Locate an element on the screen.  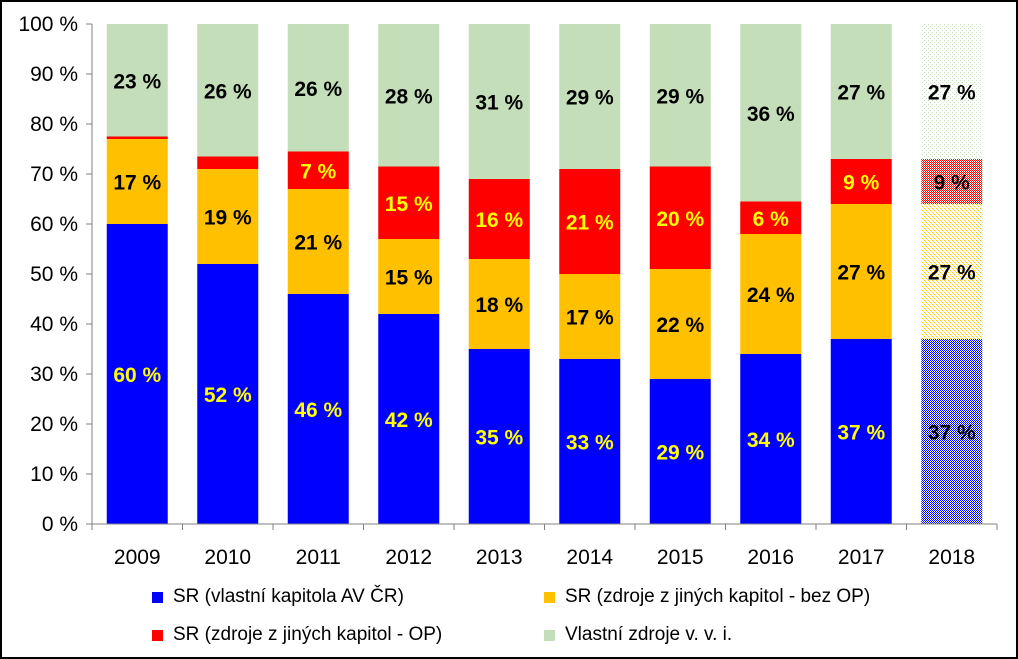
bar-segment-2018-s3 is located at coordinates (952, 91).